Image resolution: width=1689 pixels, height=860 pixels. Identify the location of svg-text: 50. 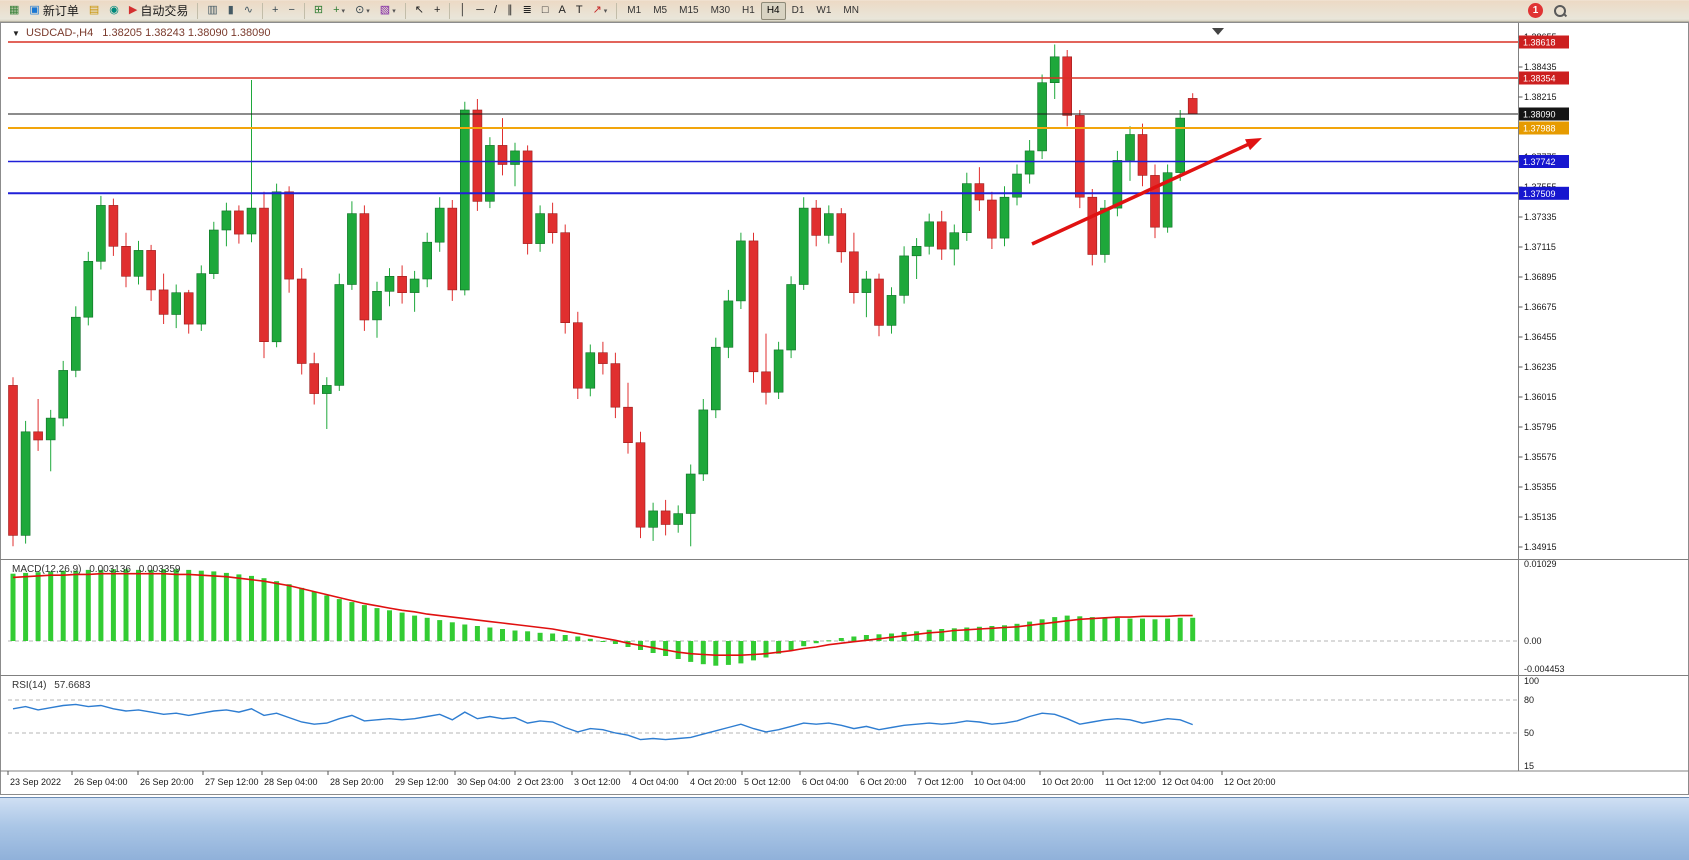
(1529, 733).